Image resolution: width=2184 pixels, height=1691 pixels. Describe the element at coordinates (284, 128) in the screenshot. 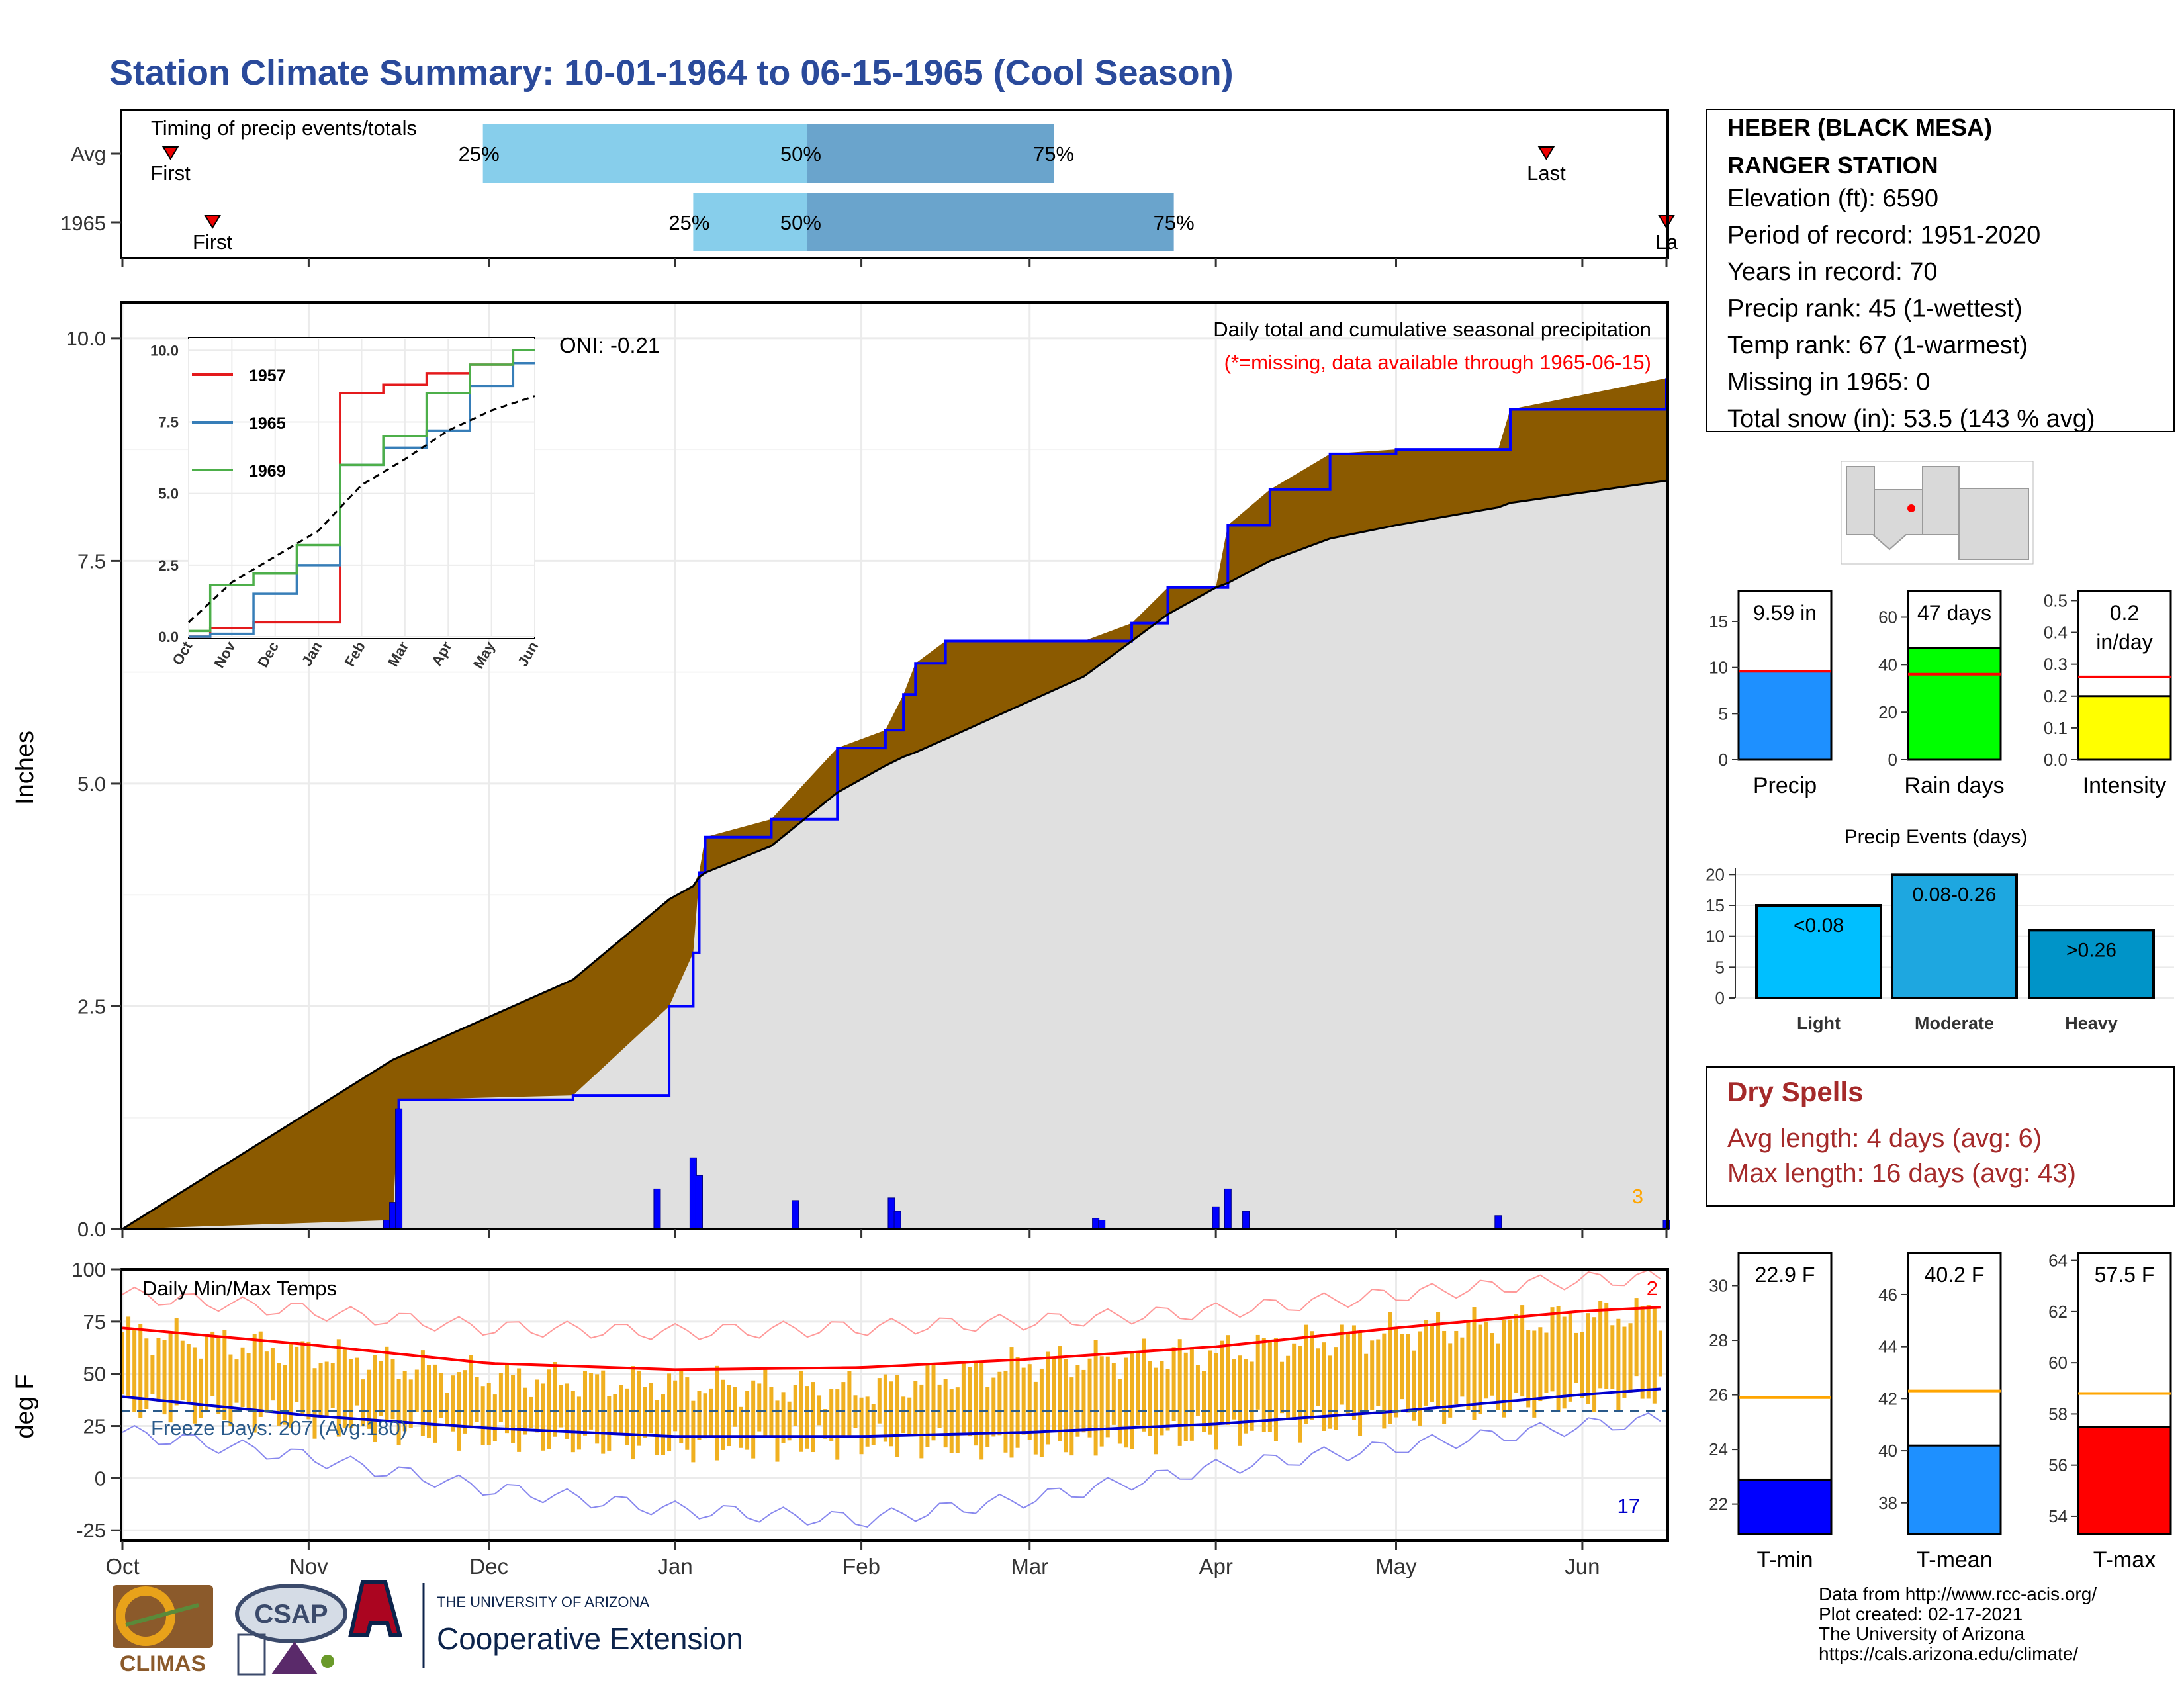

I see `timing-title: Timing of precip events/totals` at that location.